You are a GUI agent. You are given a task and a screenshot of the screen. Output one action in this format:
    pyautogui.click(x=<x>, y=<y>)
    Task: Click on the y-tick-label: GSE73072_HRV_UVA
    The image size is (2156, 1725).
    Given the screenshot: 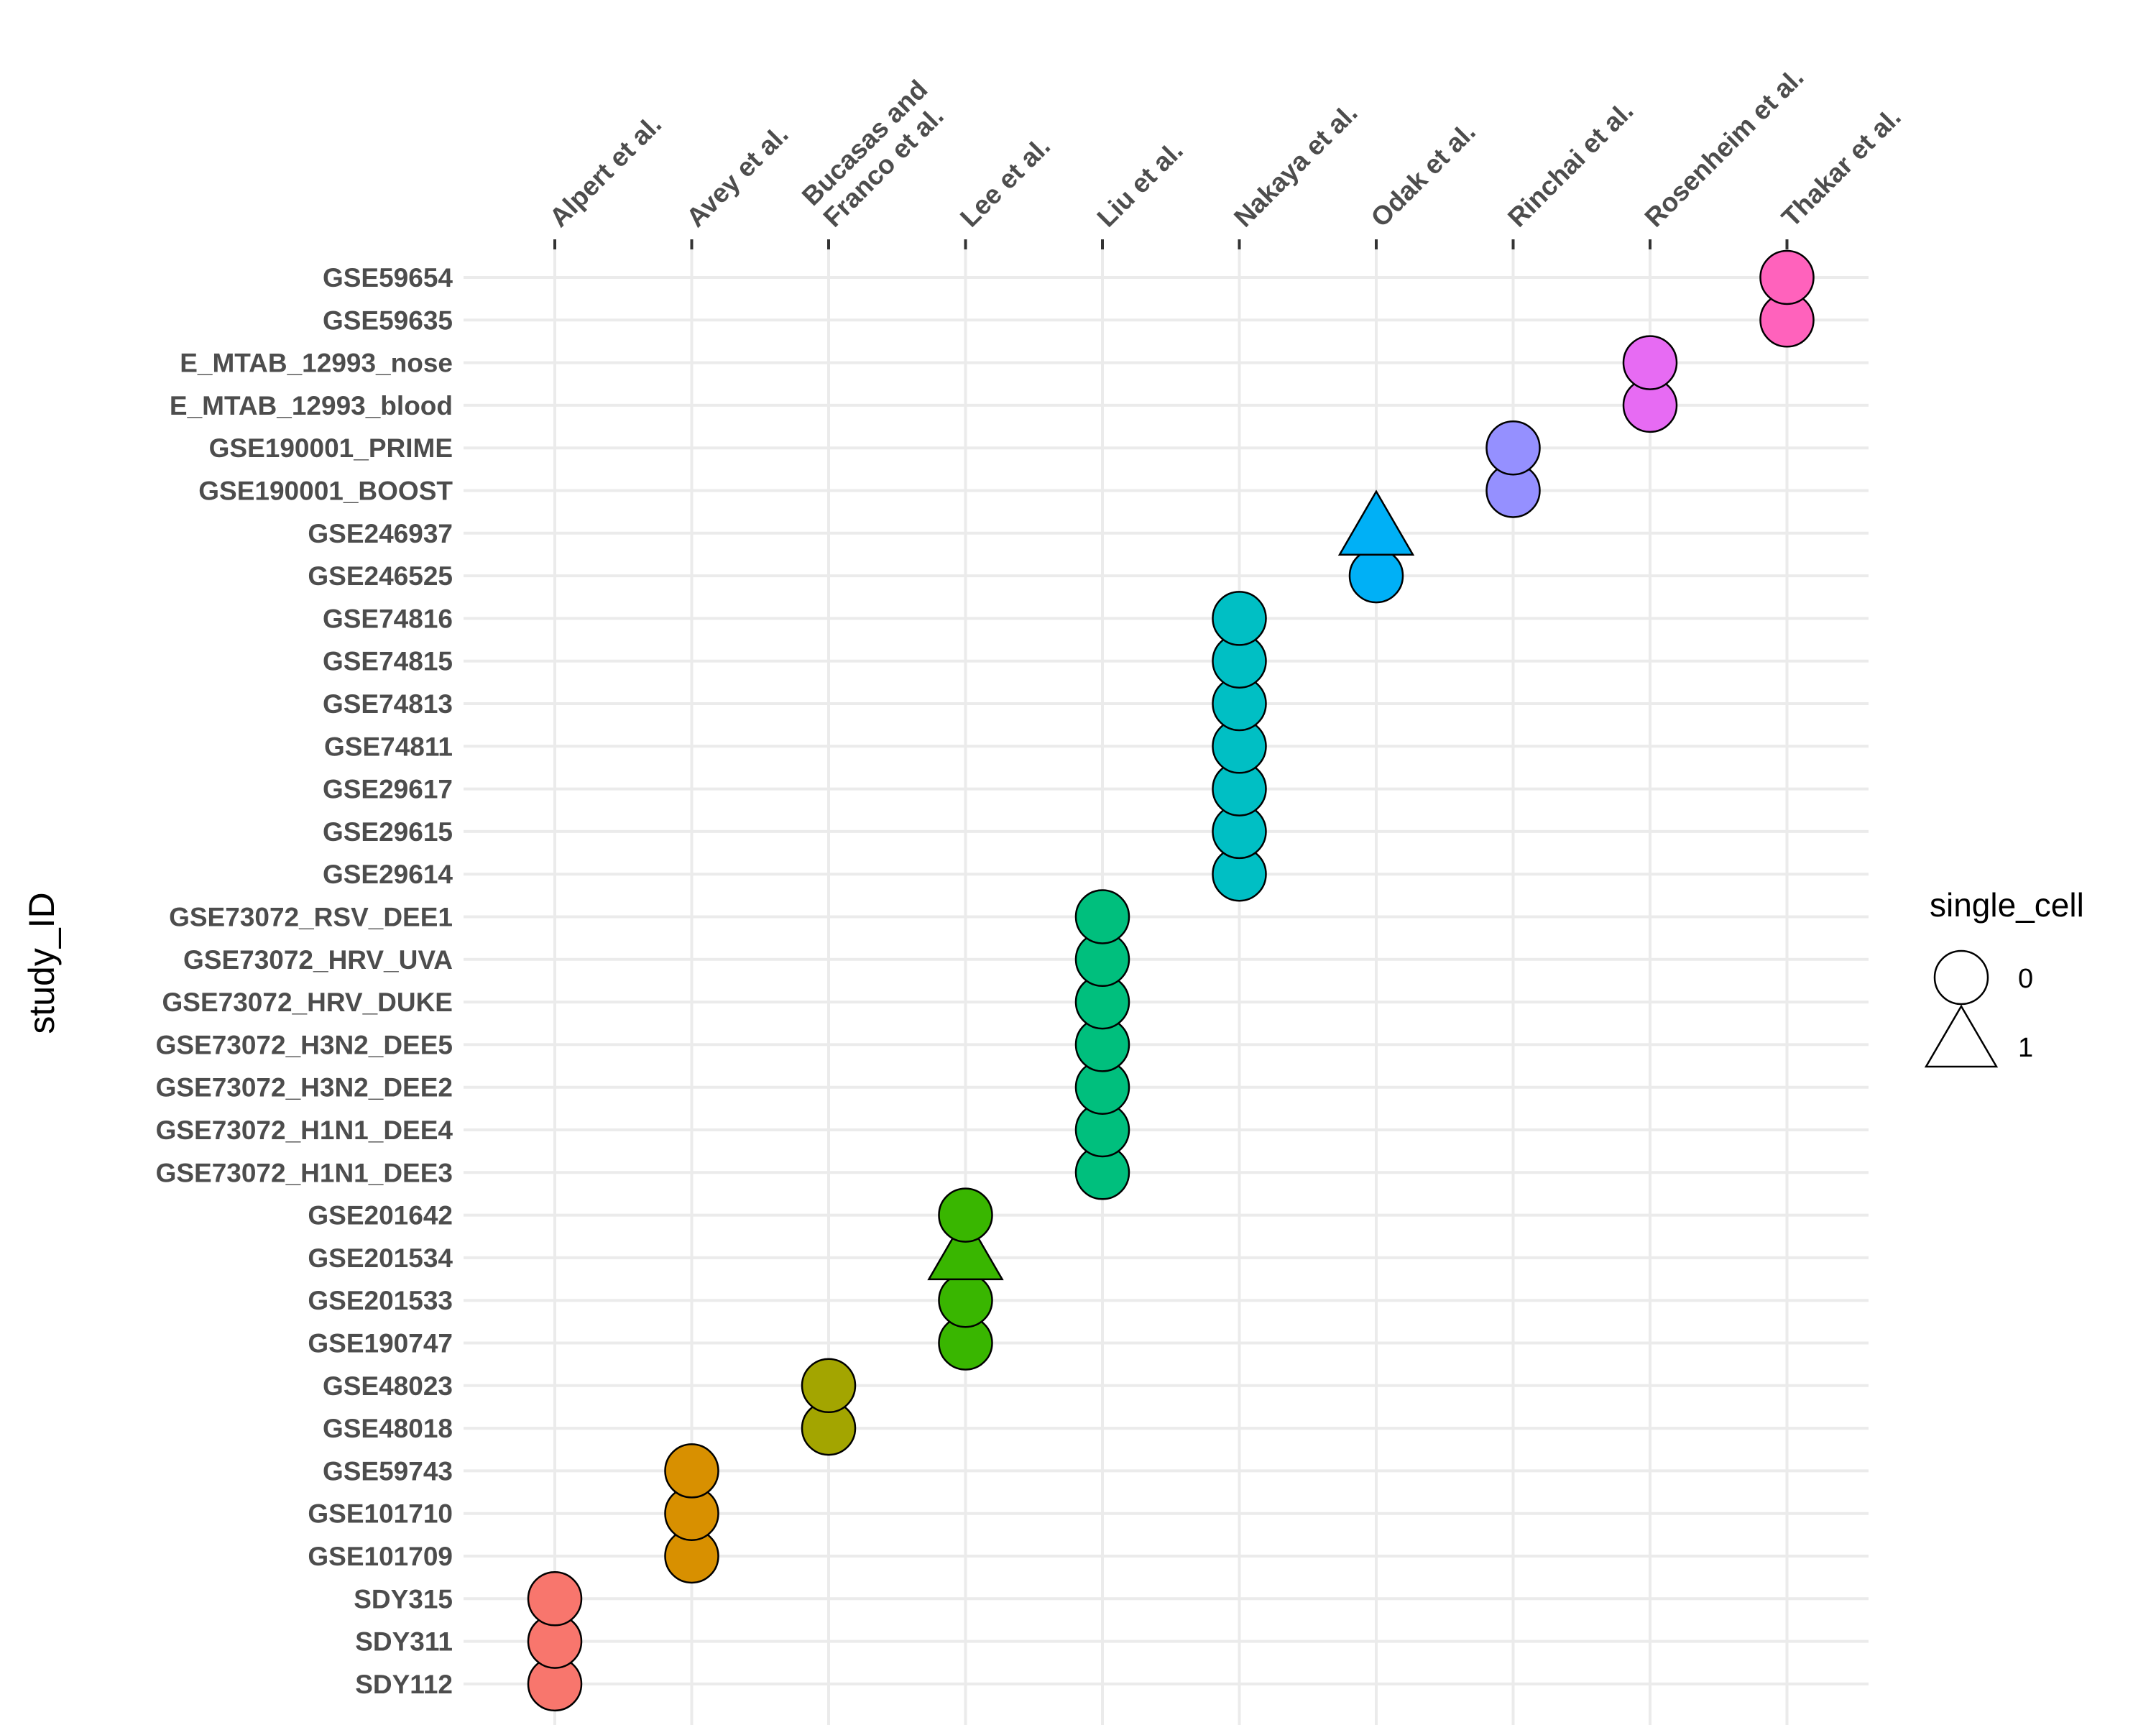 What is the action you would take?
    pyautogui.click(x=318, y=960)
    